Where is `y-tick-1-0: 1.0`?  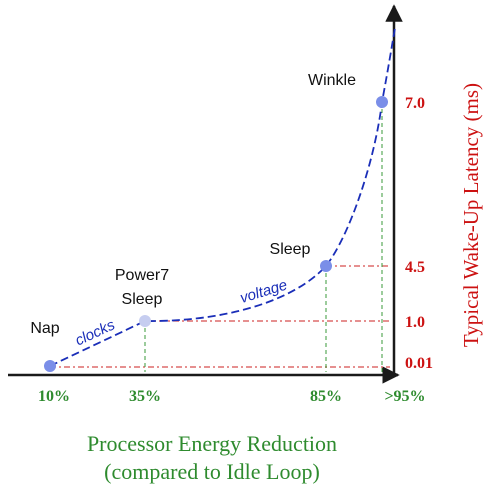 y-tick-1-0: 1.0 is located at coordinates (415, 322).